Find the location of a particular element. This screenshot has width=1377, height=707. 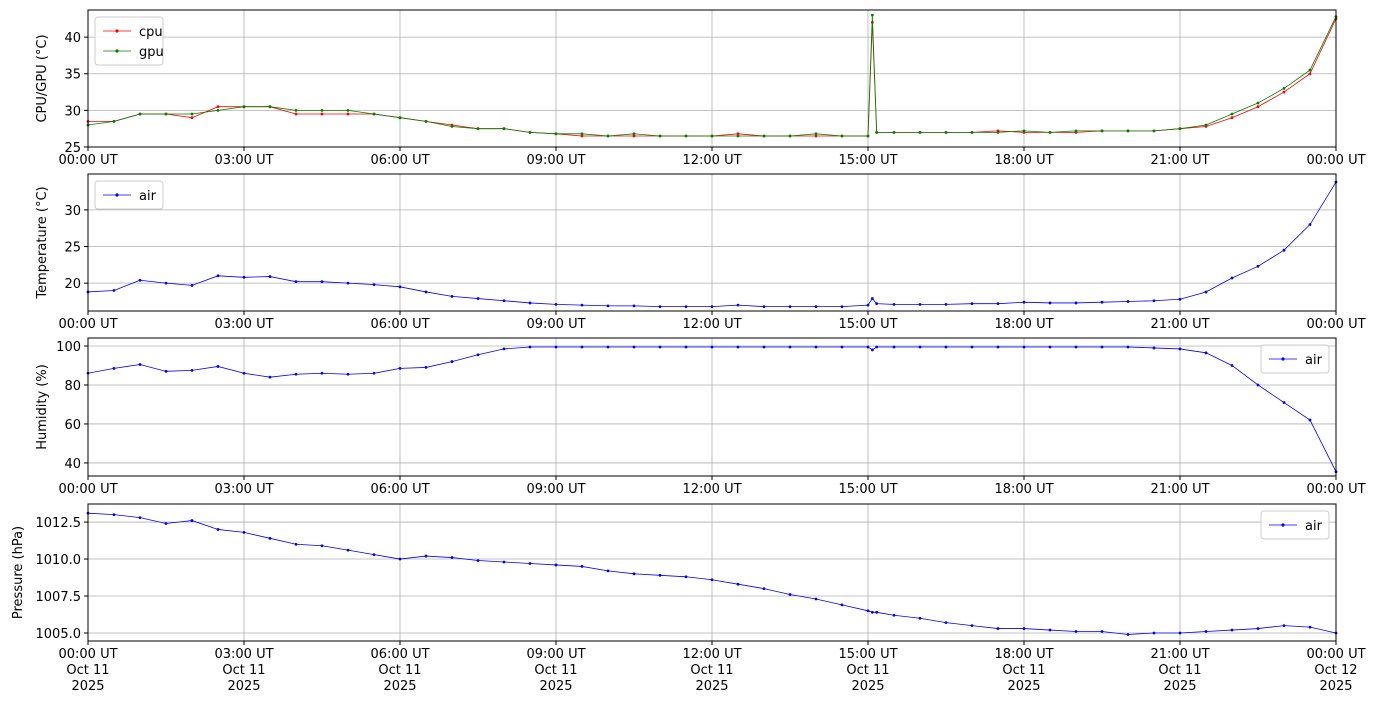

legend-label: cpu is located at coordinates (151, 32).